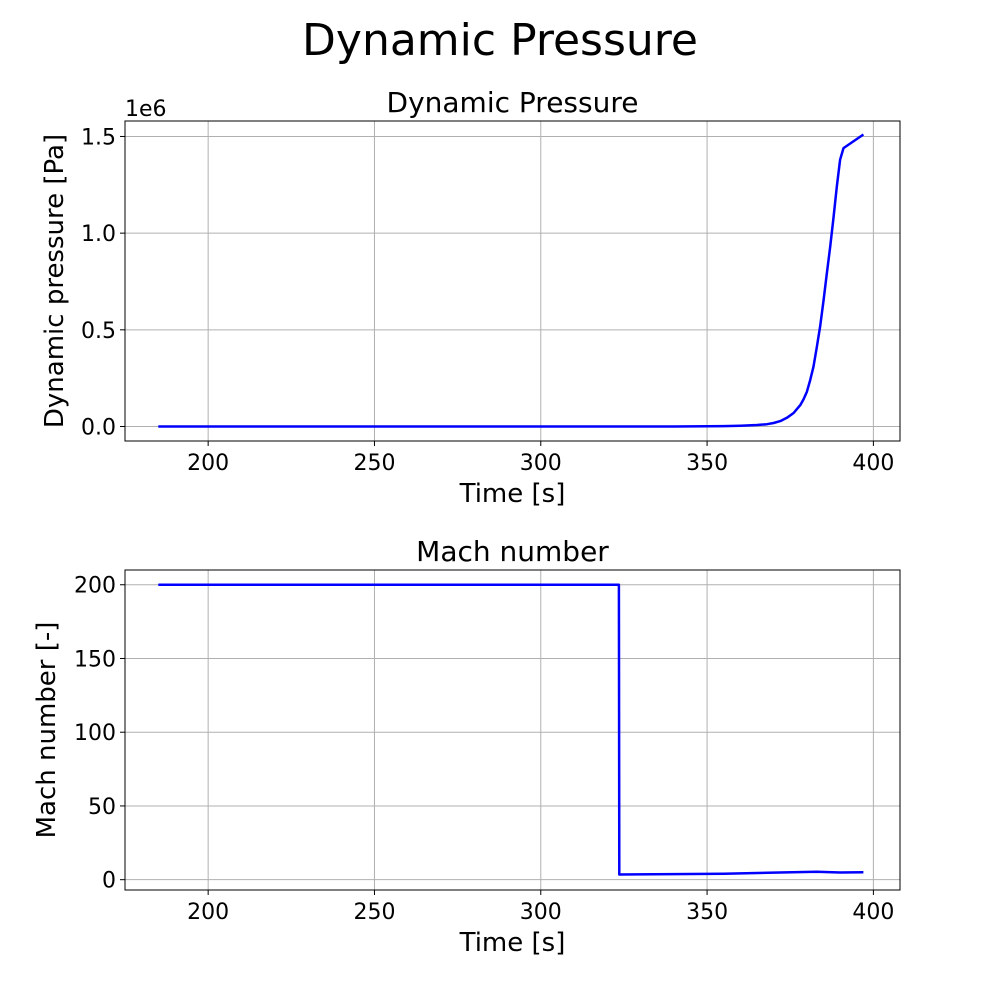  I want to click on plot-title: Dynamic Pressure, so click(513, 102).